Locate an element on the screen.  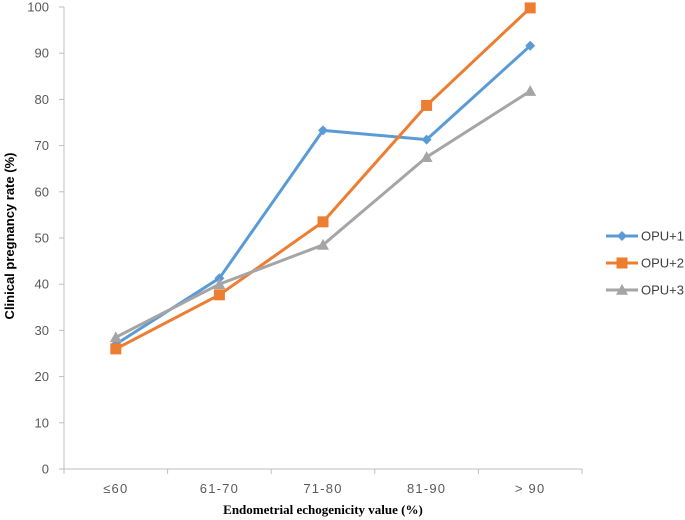
x-tick-label: > 90 is located at coordinates (530, 488).